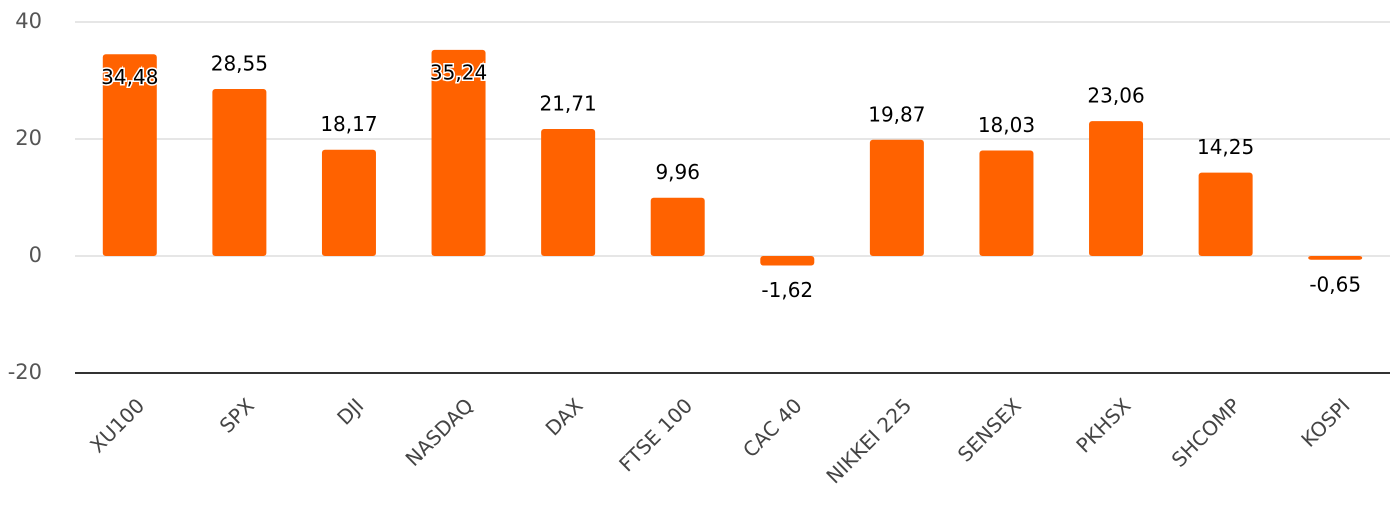  I want to click on x-tick-label: NIKKEI 225, so click(868, 440).